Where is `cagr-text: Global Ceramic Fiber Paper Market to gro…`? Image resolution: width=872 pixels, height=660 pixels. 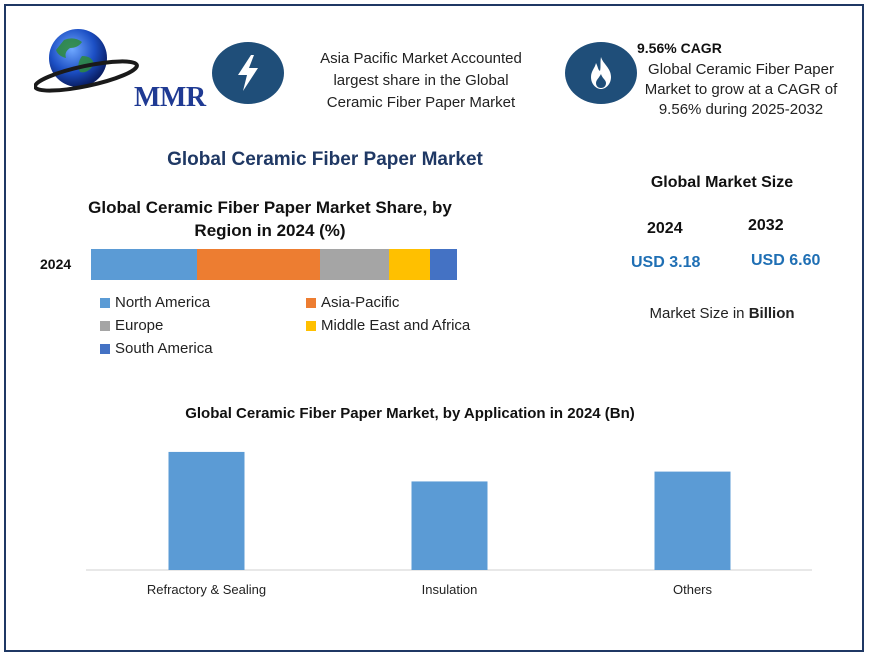
cagr-text: Global Ceramic Fiber Paper Market to gro… is located at coordinates (741, 90).